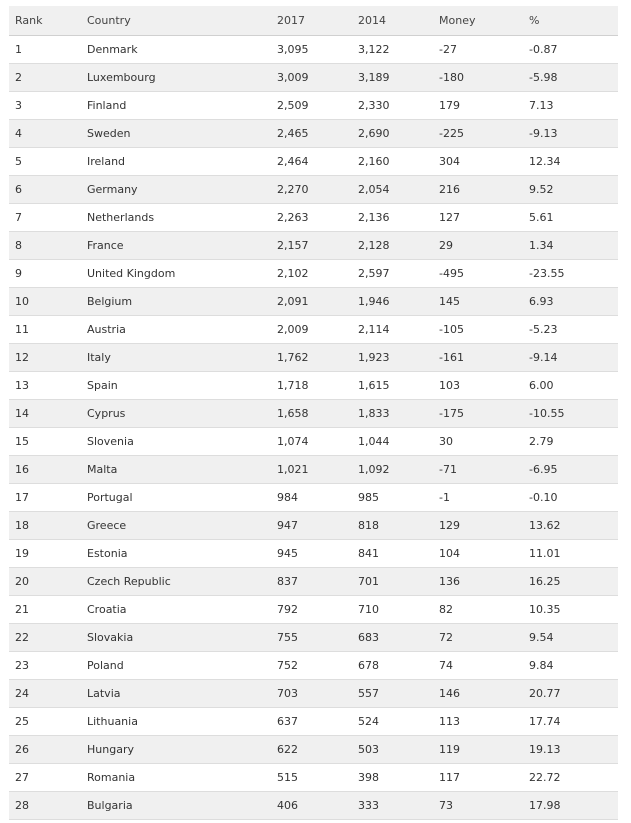 Image resolution: width=631 pixels, height=823 pixels. What do you see at coordinates (570, 637) in the screenshot?
I see `cell-percent: 9.54` at bounding box center [570, 637].